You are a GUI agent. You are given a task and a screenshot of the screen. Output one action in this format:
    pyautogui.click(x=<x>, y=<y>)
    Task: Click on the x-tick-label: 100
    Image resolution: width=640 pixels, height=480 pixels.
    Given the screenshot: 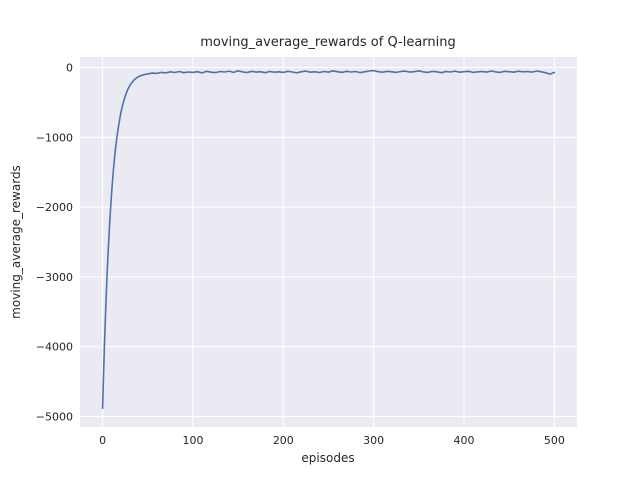 What is the action you would take?
    pyautogui.click(x=192, y=440)
    